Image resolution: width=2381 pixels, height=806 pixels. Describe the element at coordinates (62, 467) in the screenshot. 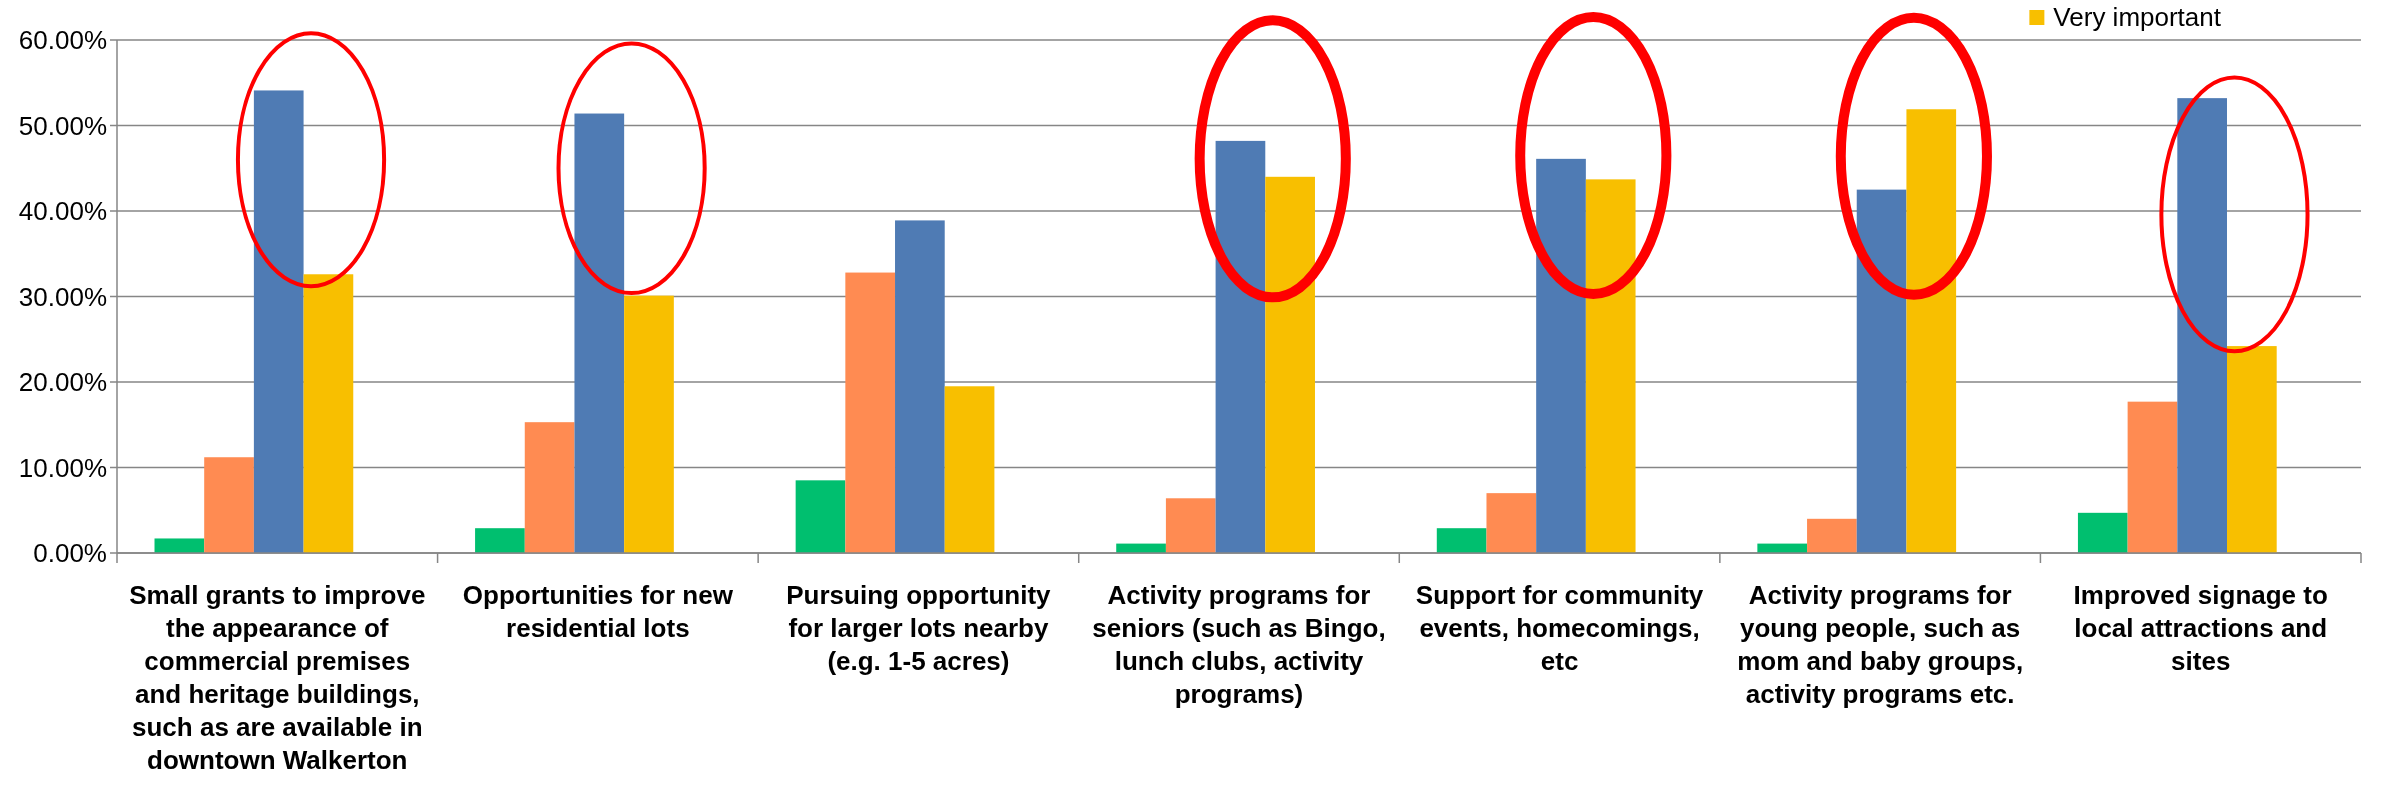

I see `y-tick-label: 10.00%` at that location.